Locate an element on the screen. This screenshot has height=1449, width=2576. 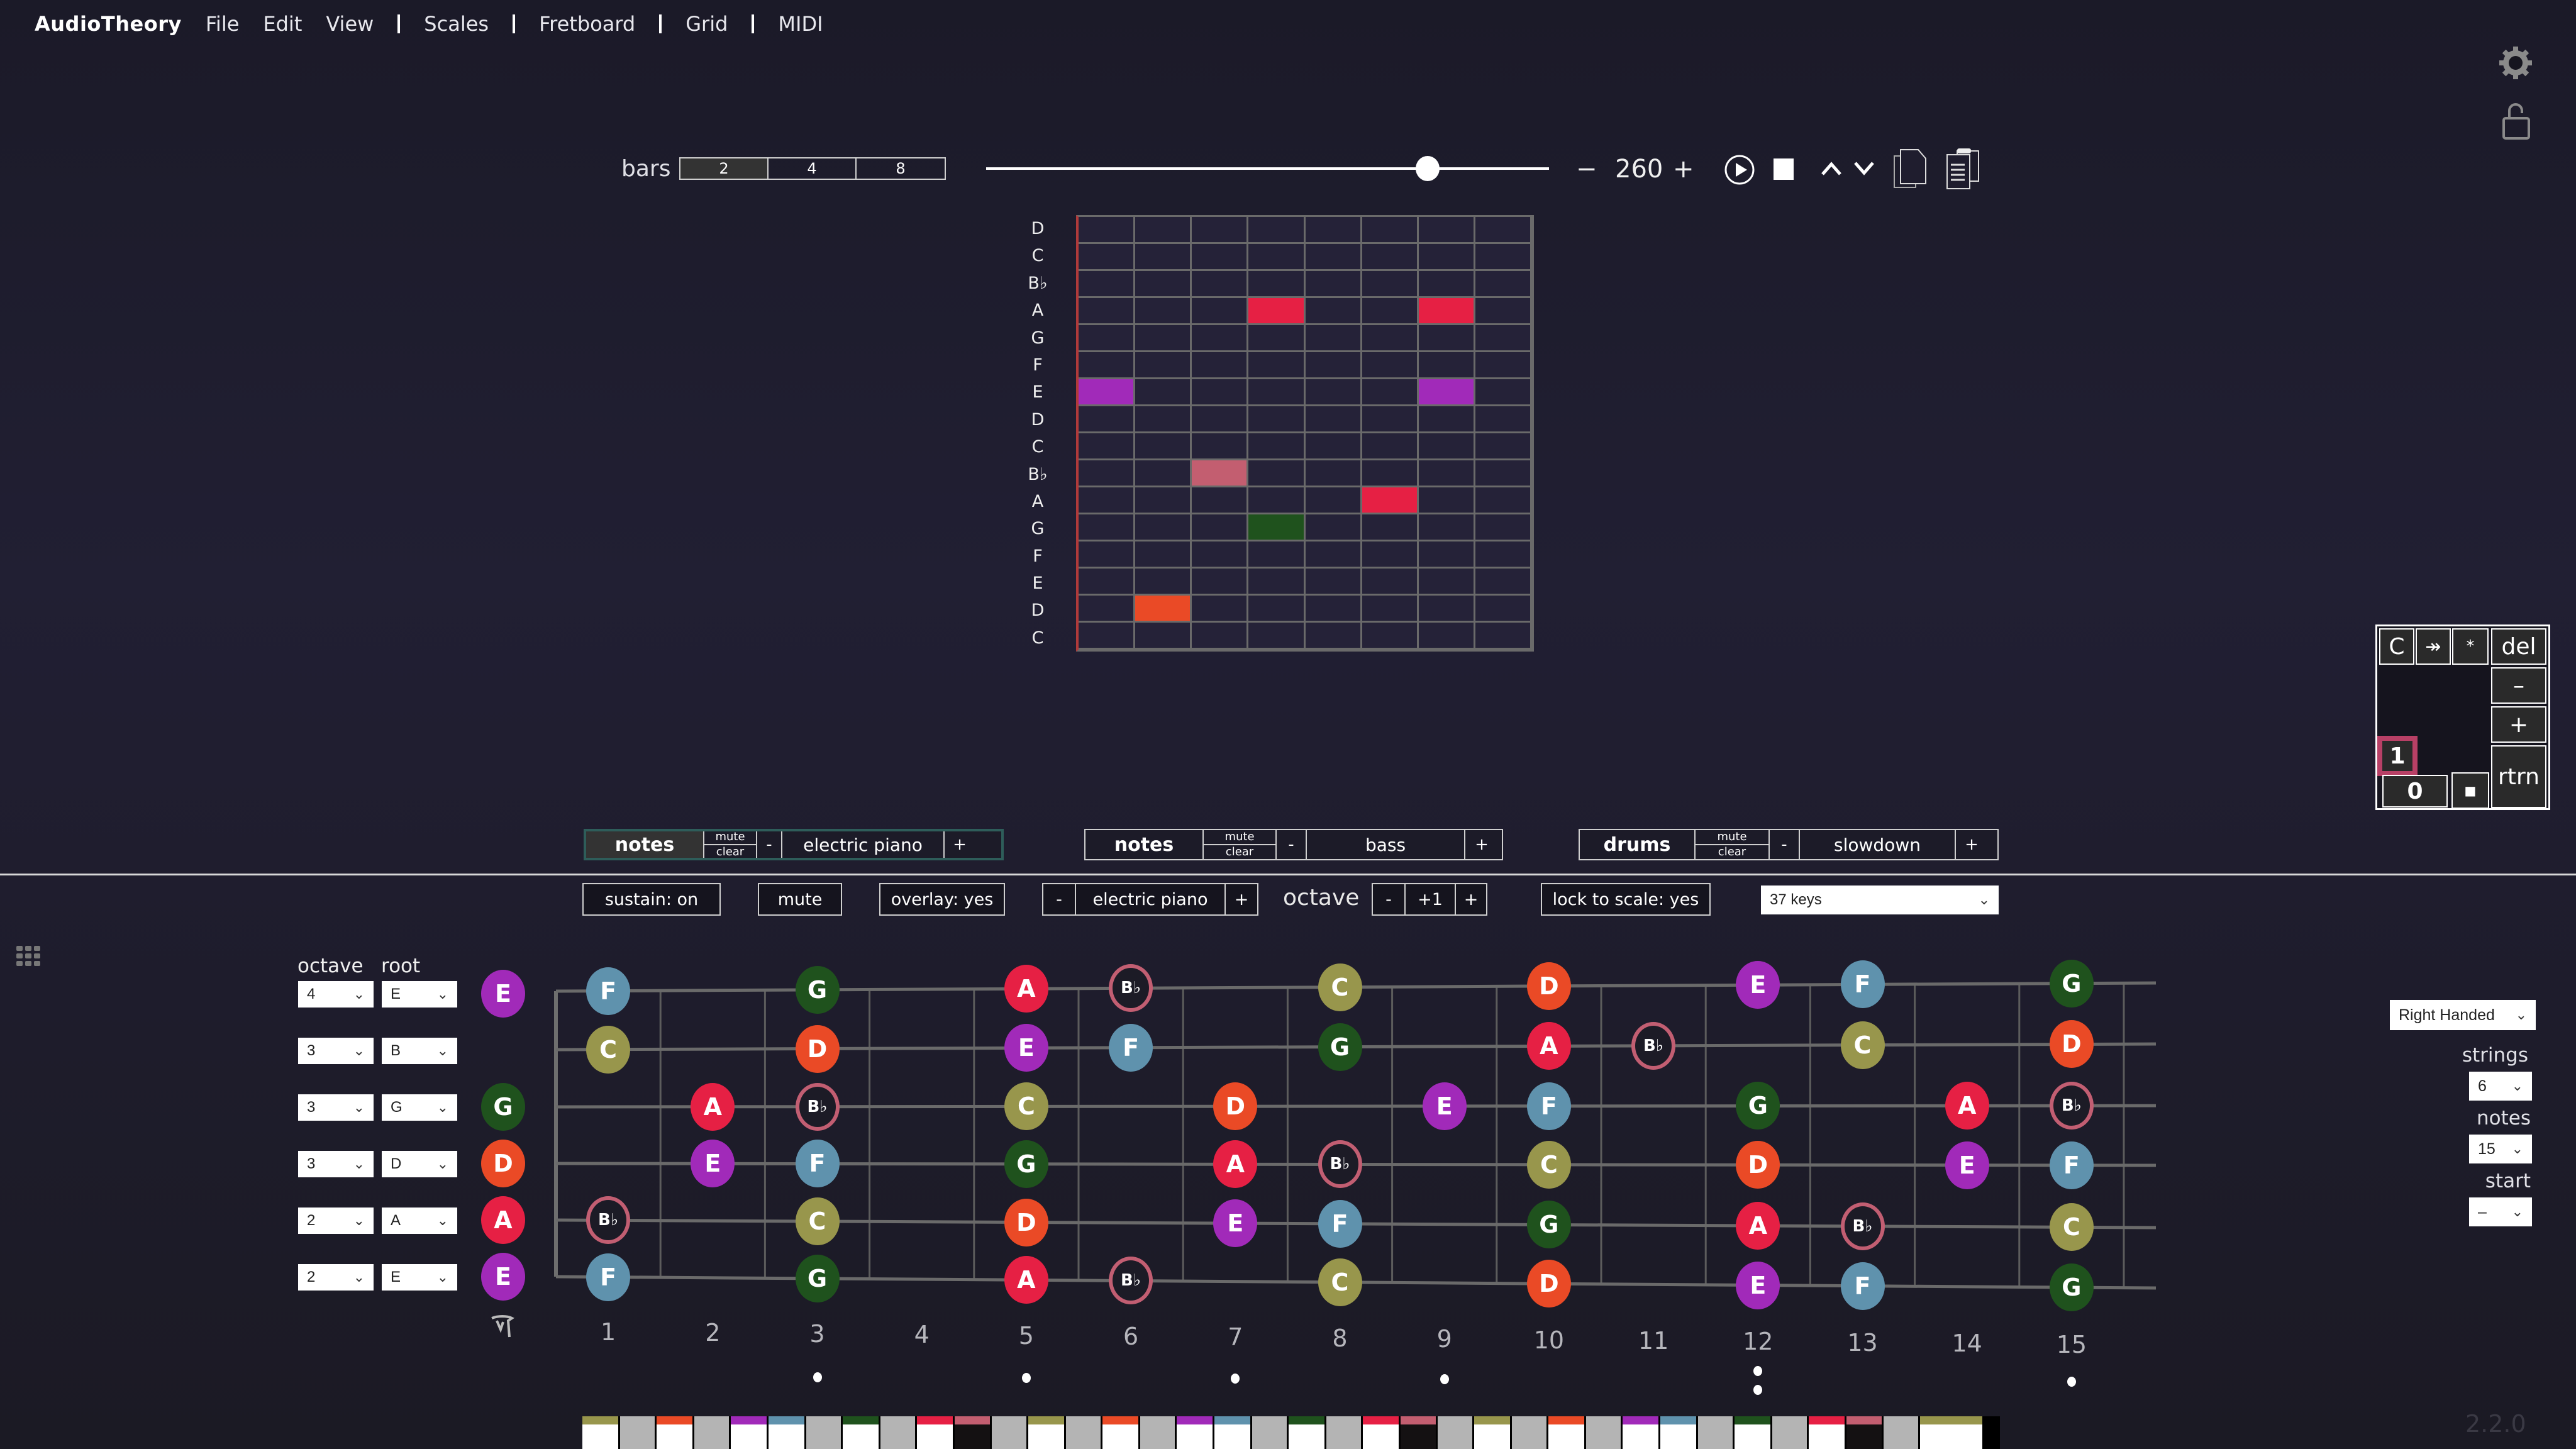
tempo-decrease-button: − is located at coordinates (1586, 169).